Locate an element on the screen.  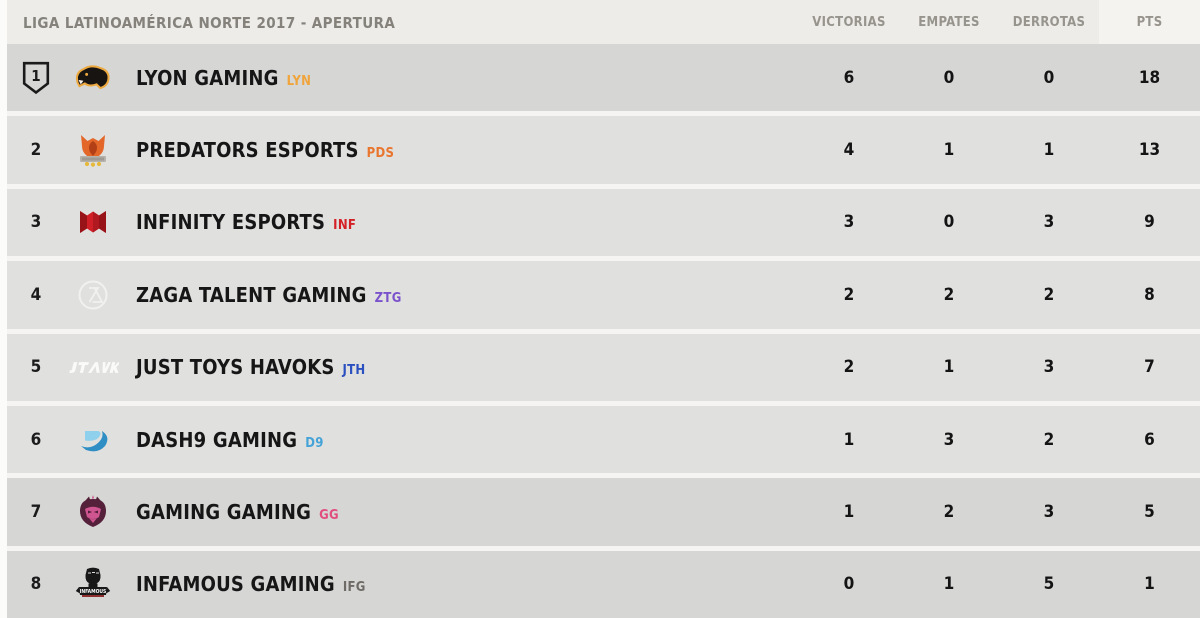
first-place-badge-icon is located at coordinates (36, 77).